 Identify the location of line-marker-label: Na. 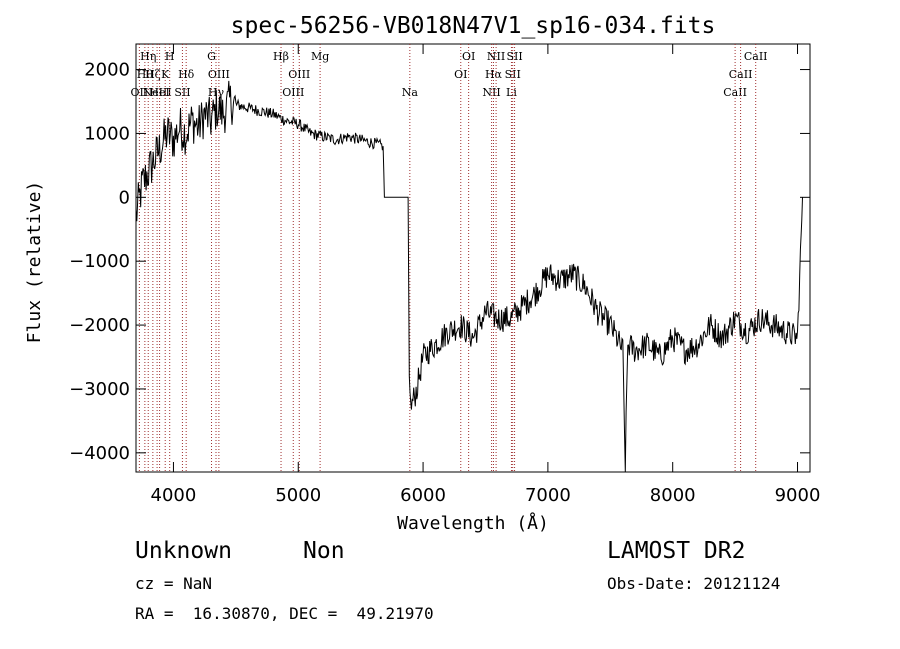
(410, 92).